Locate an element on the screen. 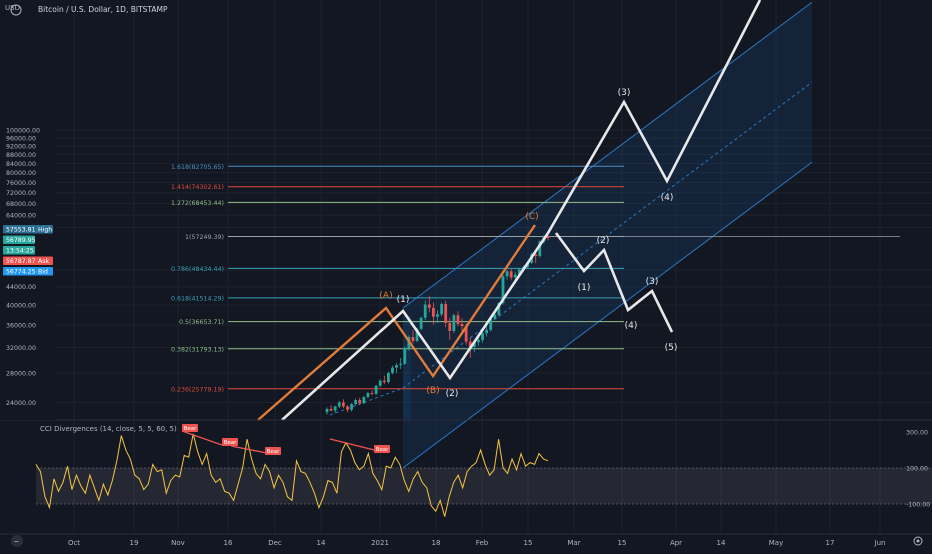  fib-level: 0.618(41514.29) is located at coordinates (397, 298).